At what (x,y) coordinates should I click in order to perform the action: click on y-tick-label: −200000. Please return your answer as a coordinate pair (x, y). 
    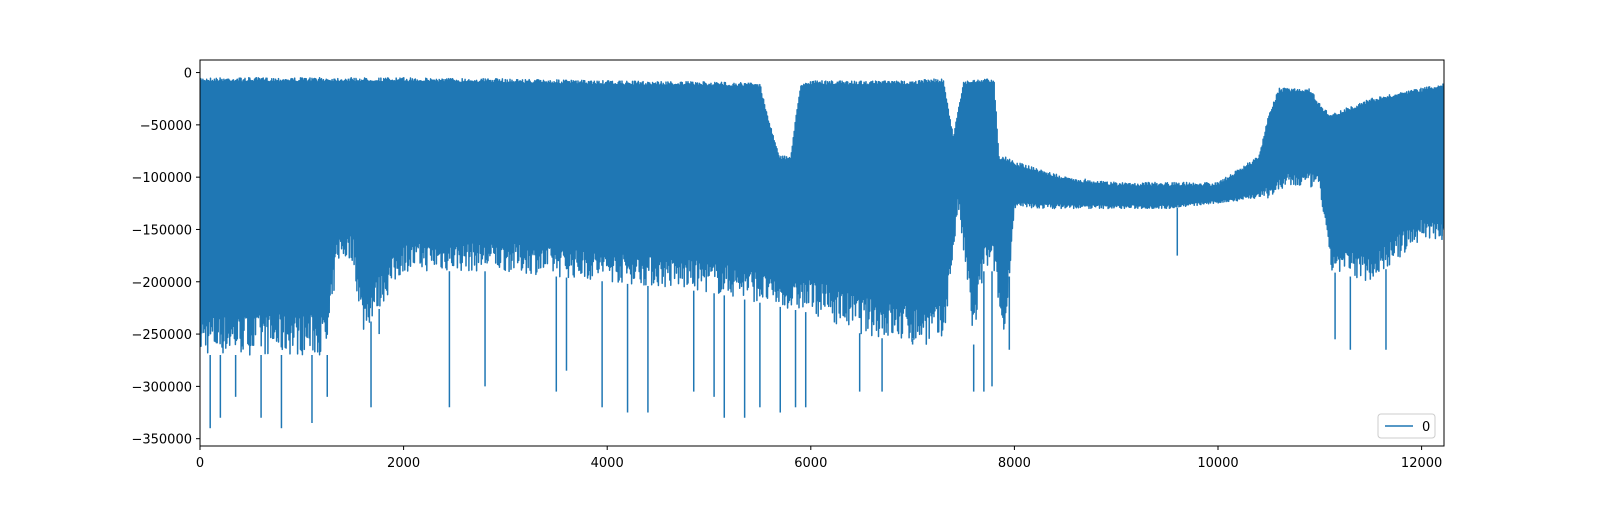
    Looking at the image, I should click on (161, 283).